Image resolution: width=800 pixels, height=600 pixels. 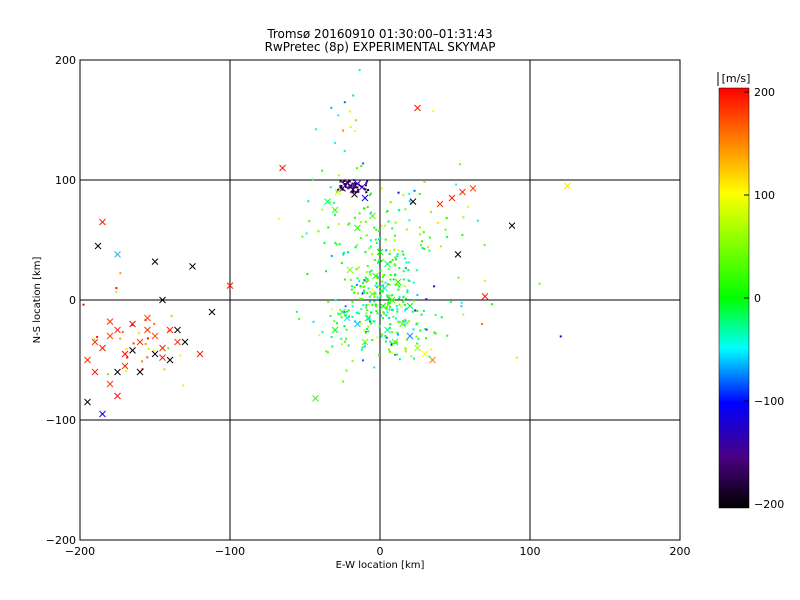 What do you see at coordinates (769, 504) in the screenshot?
I see `colorbar-tick-label: −200` at bounding box center [769, 504].